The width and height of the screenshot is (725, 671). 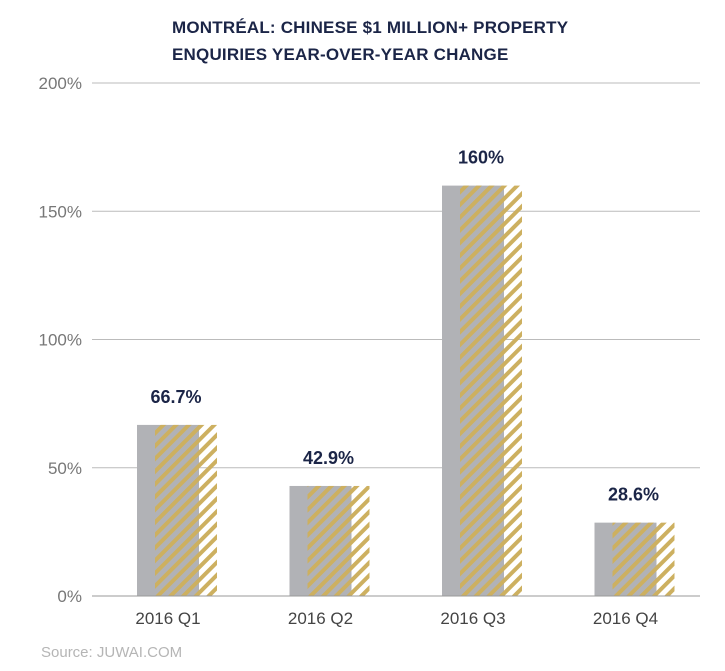 What do you see at coordinates (625, 618) in the screenshot?
I see `x-tick-label: 2016 Q4` at bounding box center [625, 618].